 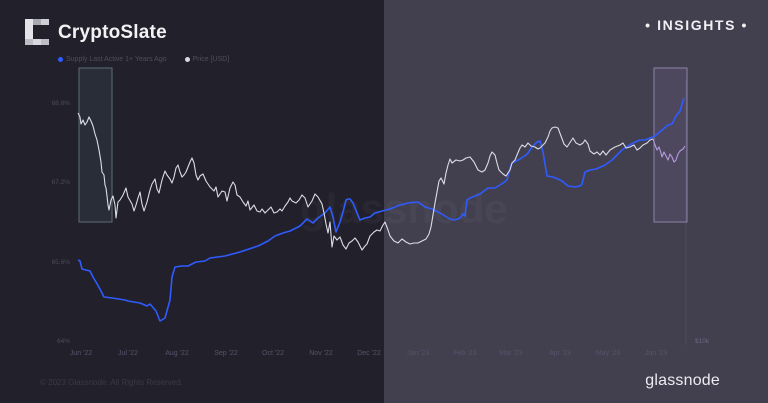 What do you see at coordinates (696, 25) in the screenshot?
I see `insights-badge: • INSIGHTS •` at bounding box center [696, 25].